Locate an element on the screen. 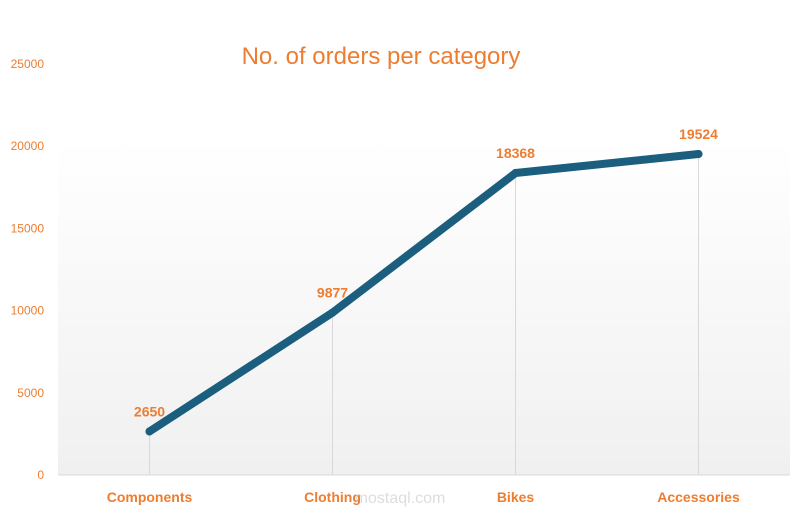 This screenshot has height=518, width=805. y-tick-label: 10000 is located at coordinates (28, 311).